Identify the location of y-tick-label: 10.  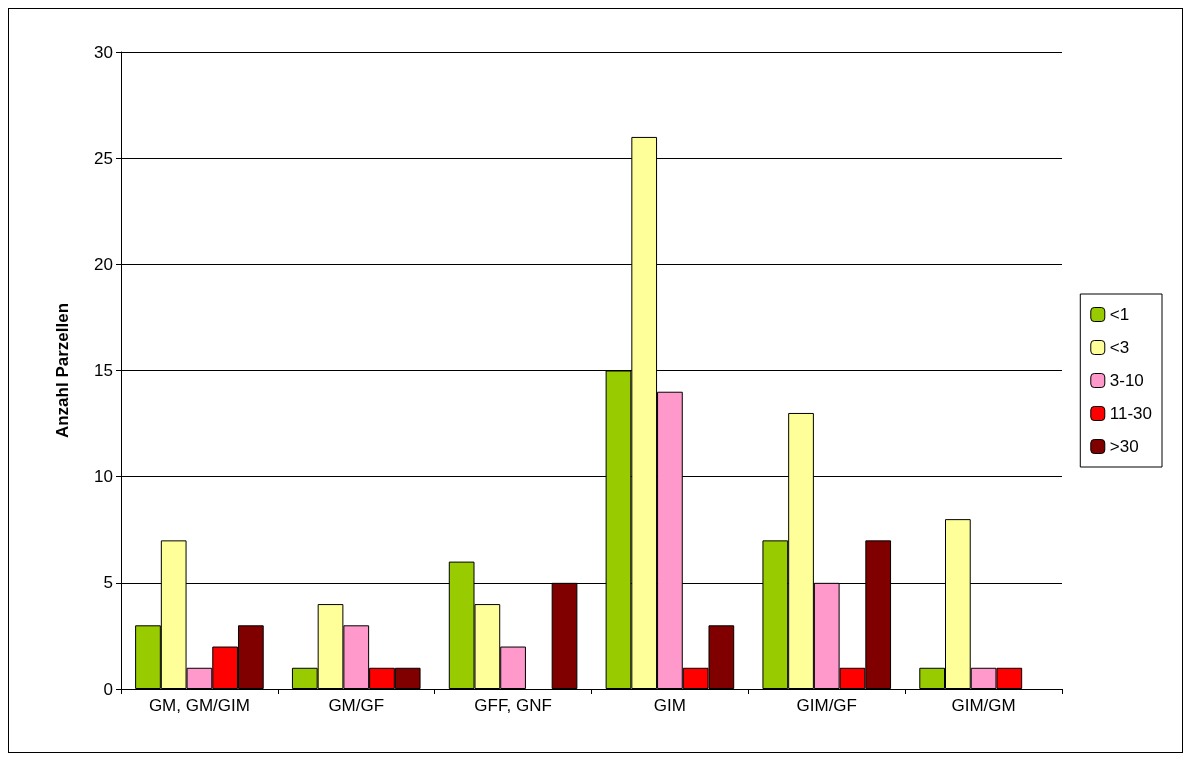
(103, 477).